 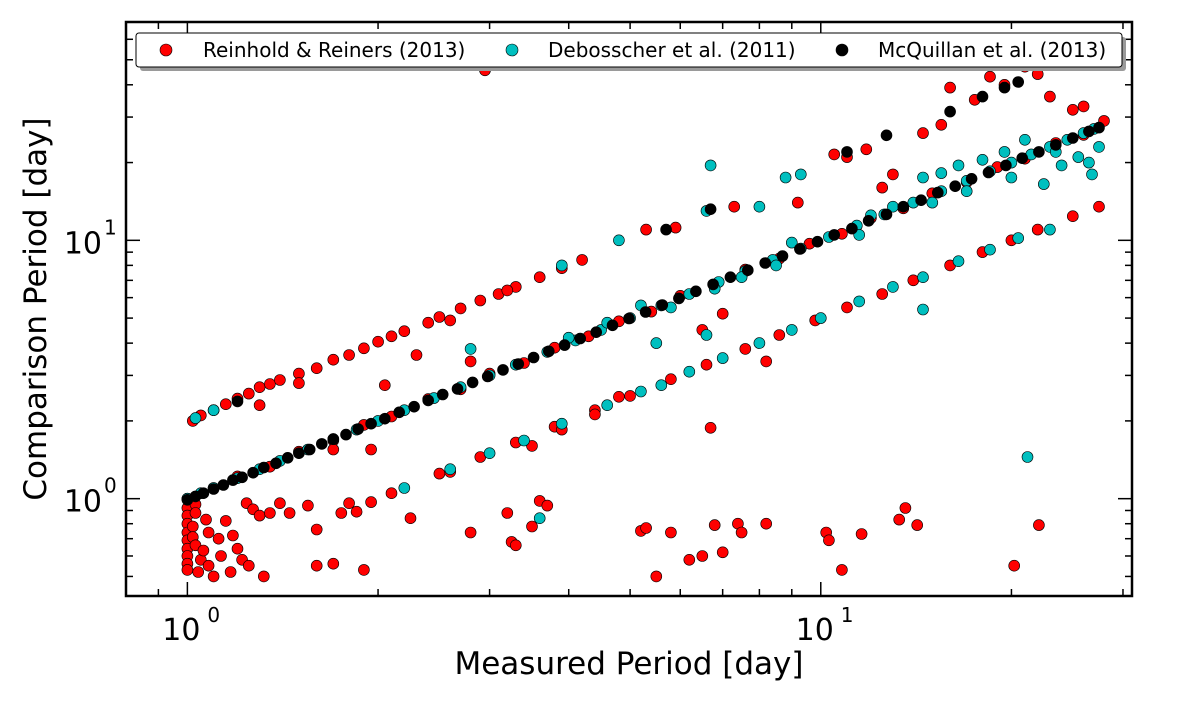 What do you see at coordinates (166, 50) in the screenshot?
I see `legend-marker-reinhold` at bounding box center [166, 50].